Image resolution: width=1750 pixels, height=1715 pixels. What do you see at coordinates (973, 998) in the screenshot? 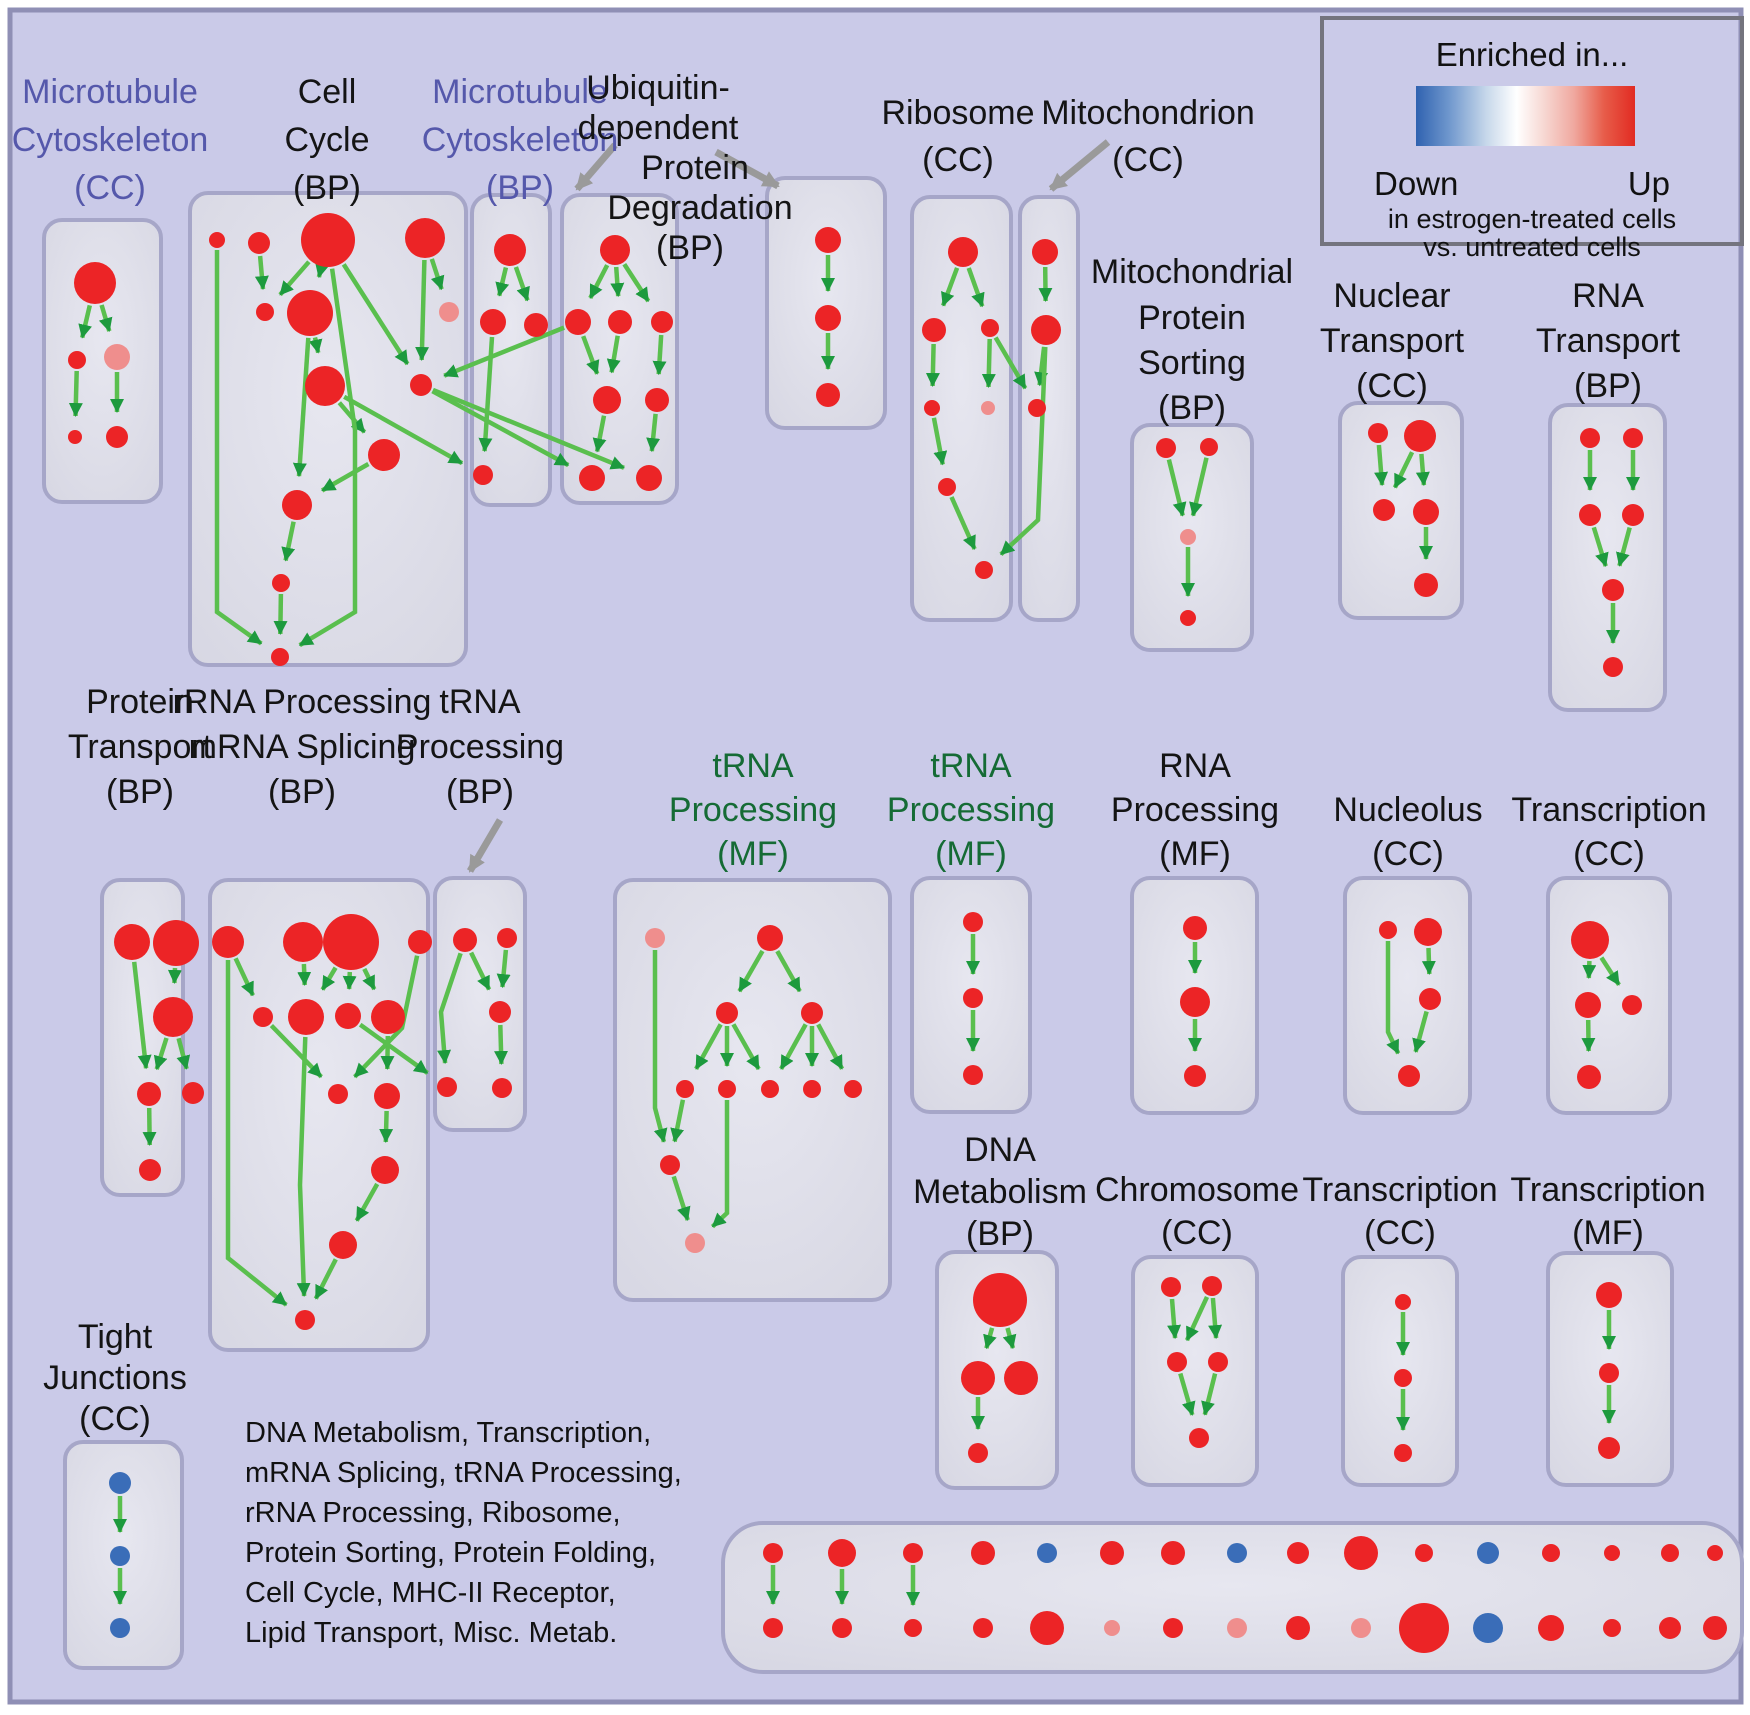
I see `node-tf2` at bounding box center [973, 998].